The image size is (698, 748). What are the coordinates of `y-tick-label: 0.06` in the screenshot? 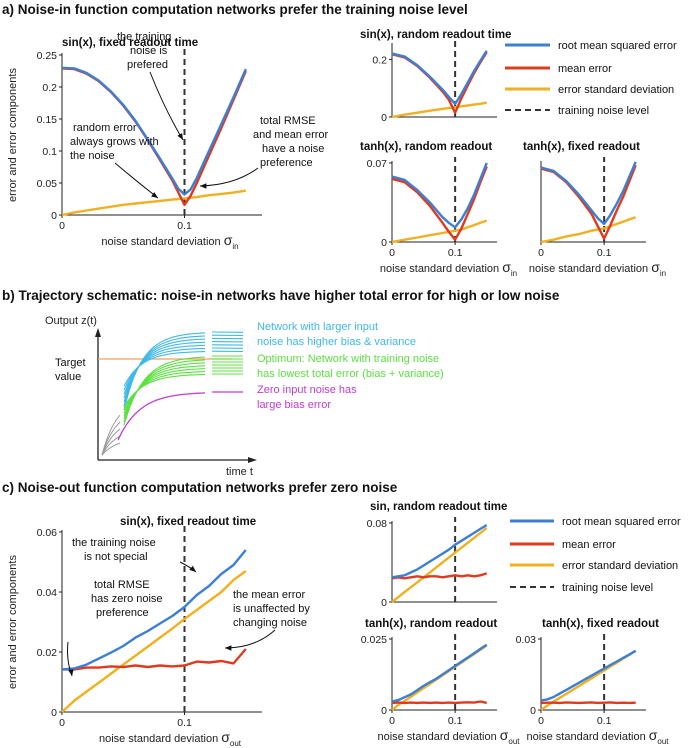 It's located at (47, 533).